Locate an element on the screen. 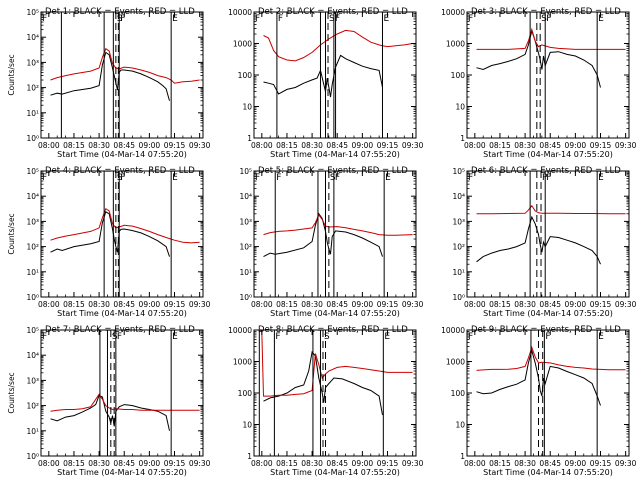 The width and height of the screenshot is (640, 480). chart-title: Det 6: BLACK = Events, RED = LLD is located at coordinates (546, 171).